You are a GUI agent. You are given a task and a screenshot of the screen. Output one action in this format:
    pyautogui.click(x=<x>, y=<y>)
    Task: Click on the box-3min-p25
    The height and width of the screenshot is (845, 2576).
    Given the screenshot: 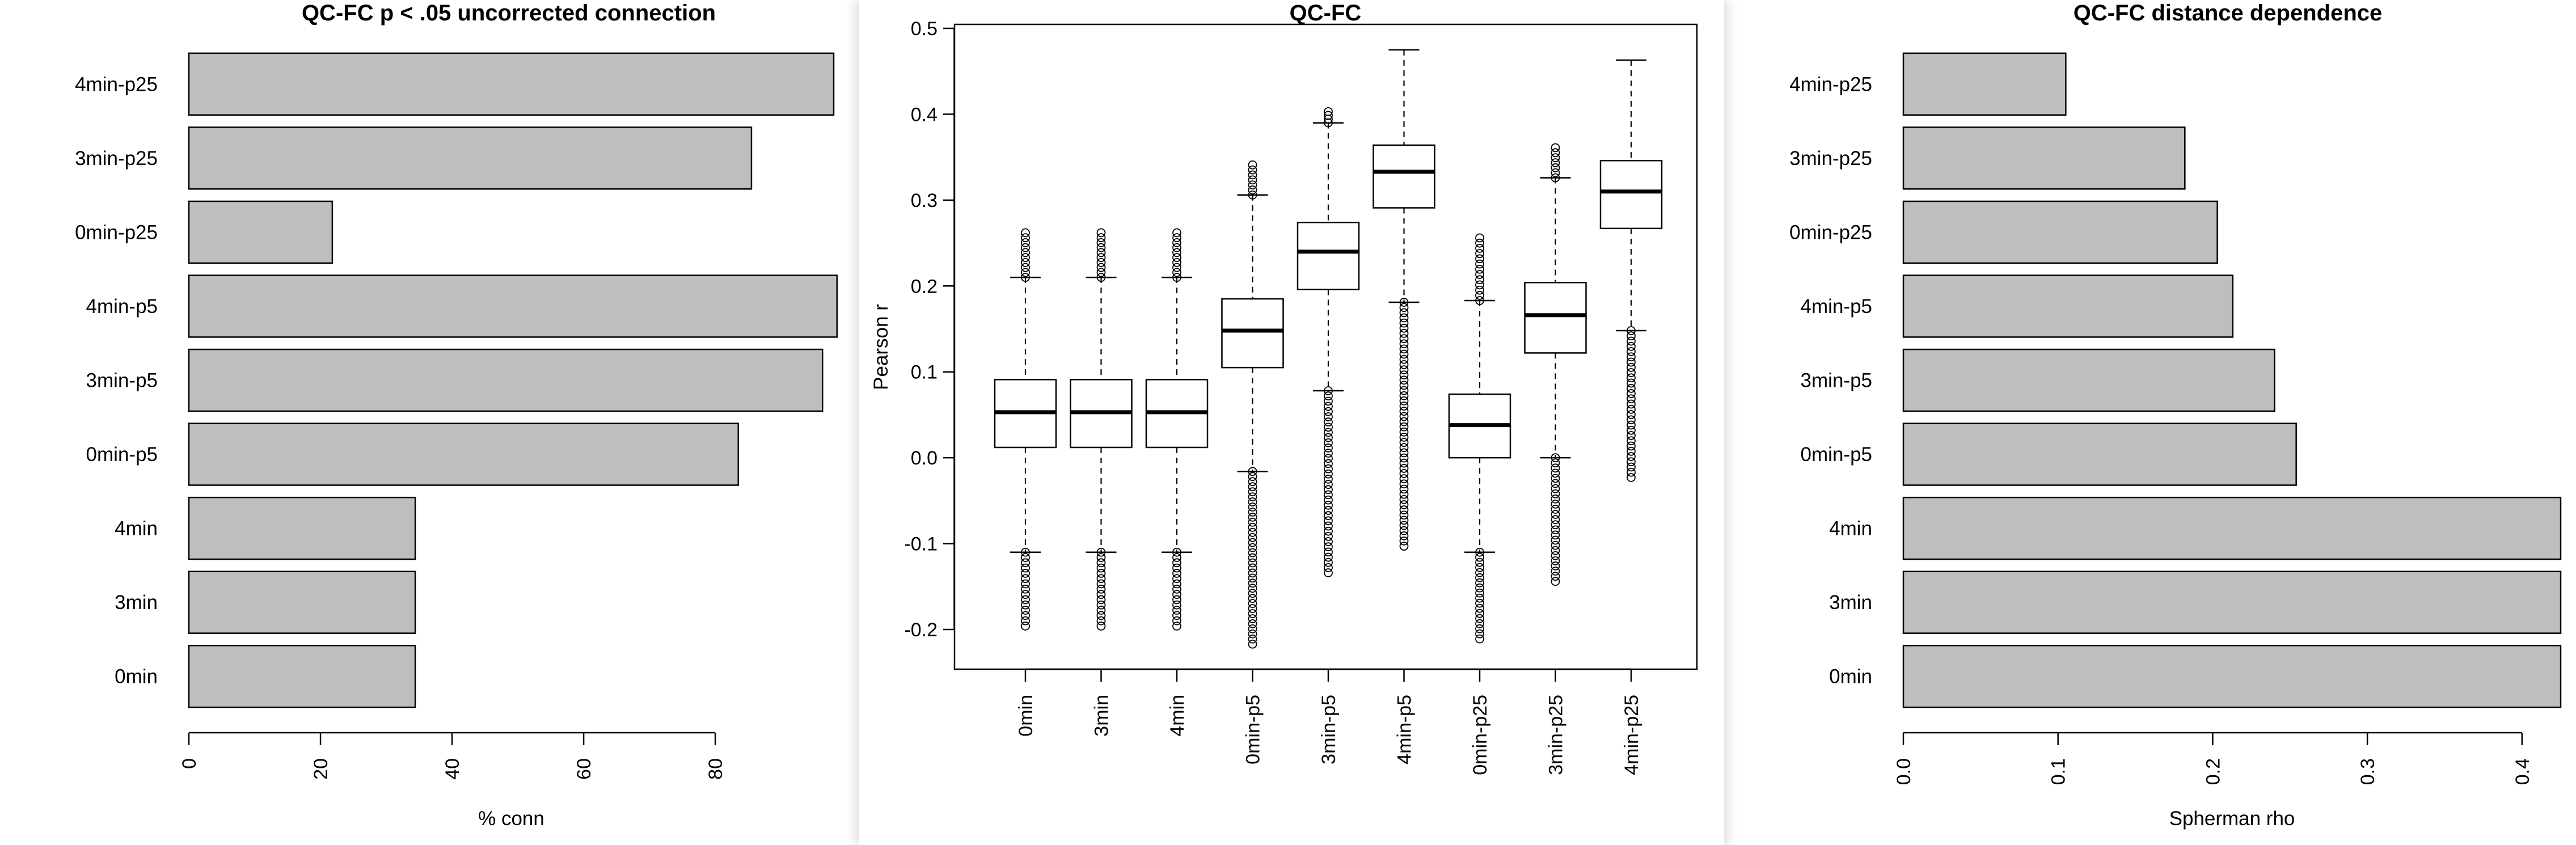 What is the action you would take?
    pyautogui.click(x=1555, y=317)
    